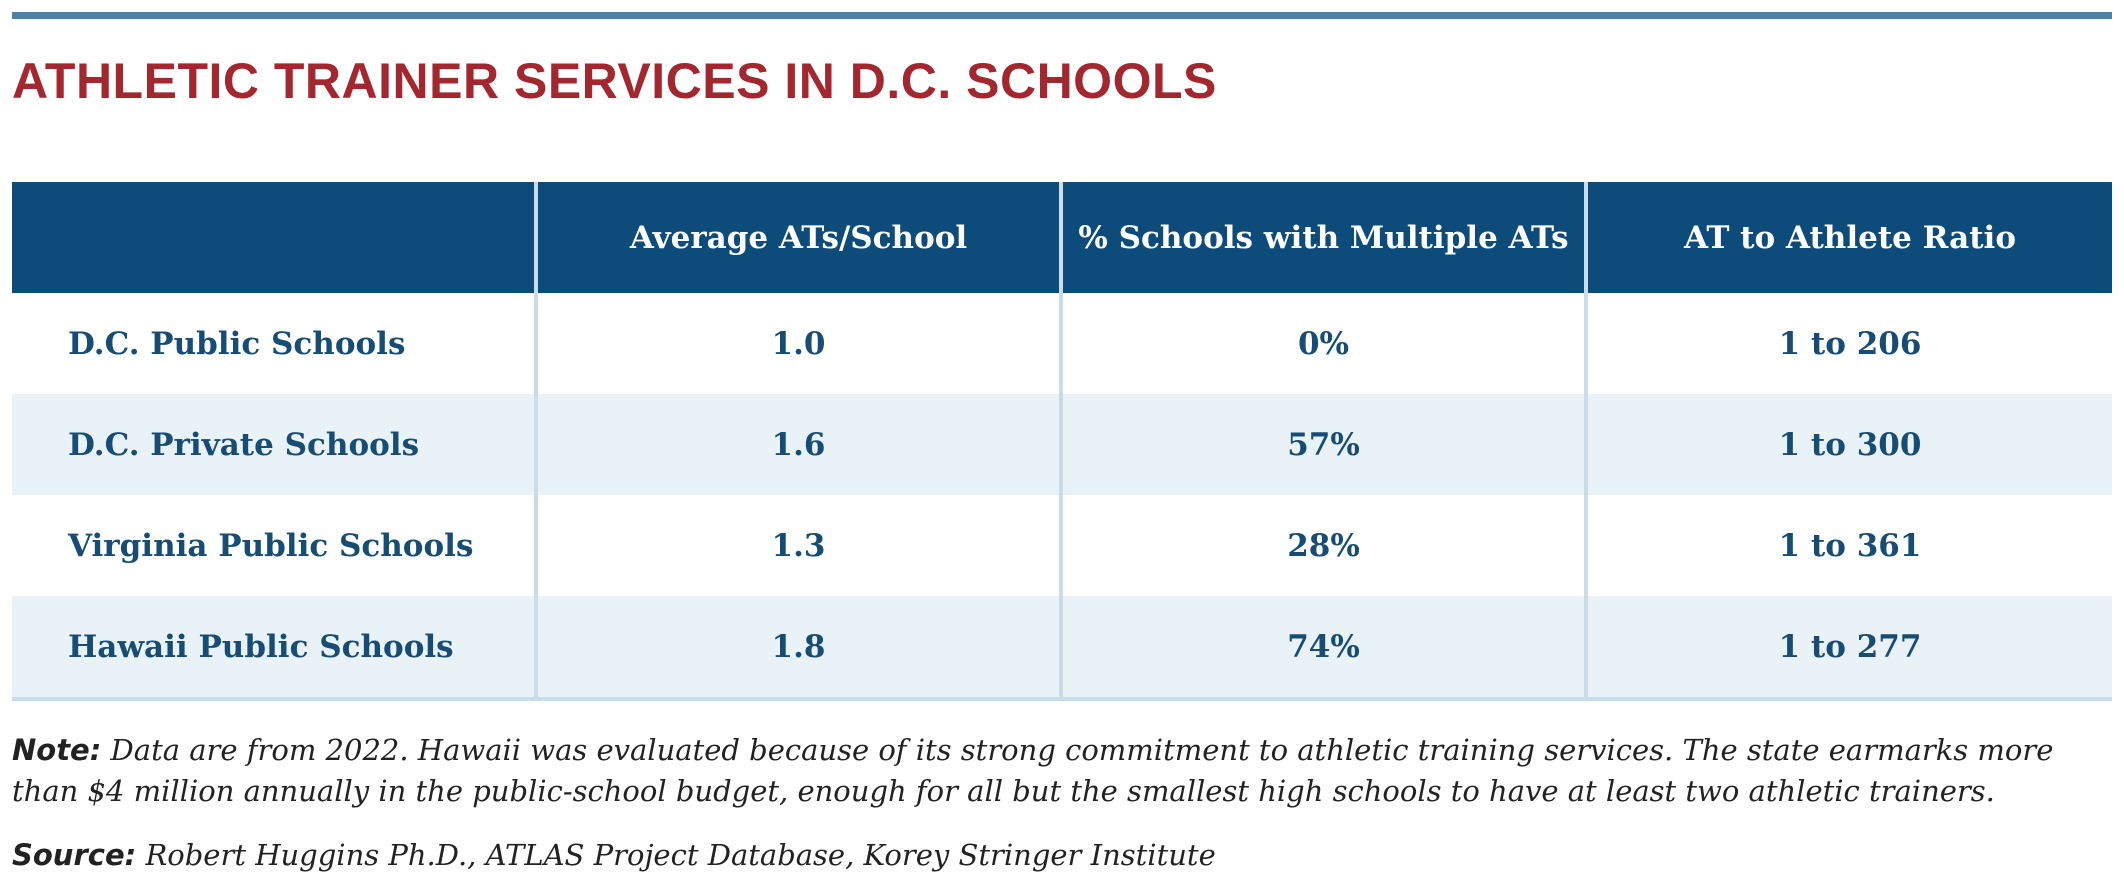 This screenshot has height=884, width=2124. Describe the element at coordinates (57, 750) in the screenshot. I see `note-label: Note:` at that location.